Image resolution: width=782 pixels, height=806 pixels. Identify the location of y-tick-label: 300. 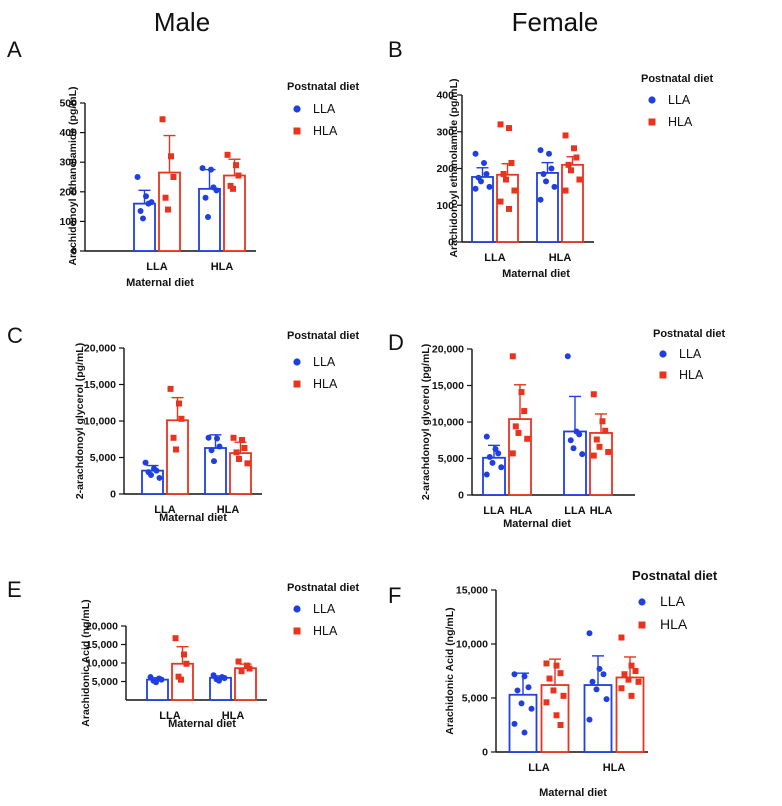
(445, 132).